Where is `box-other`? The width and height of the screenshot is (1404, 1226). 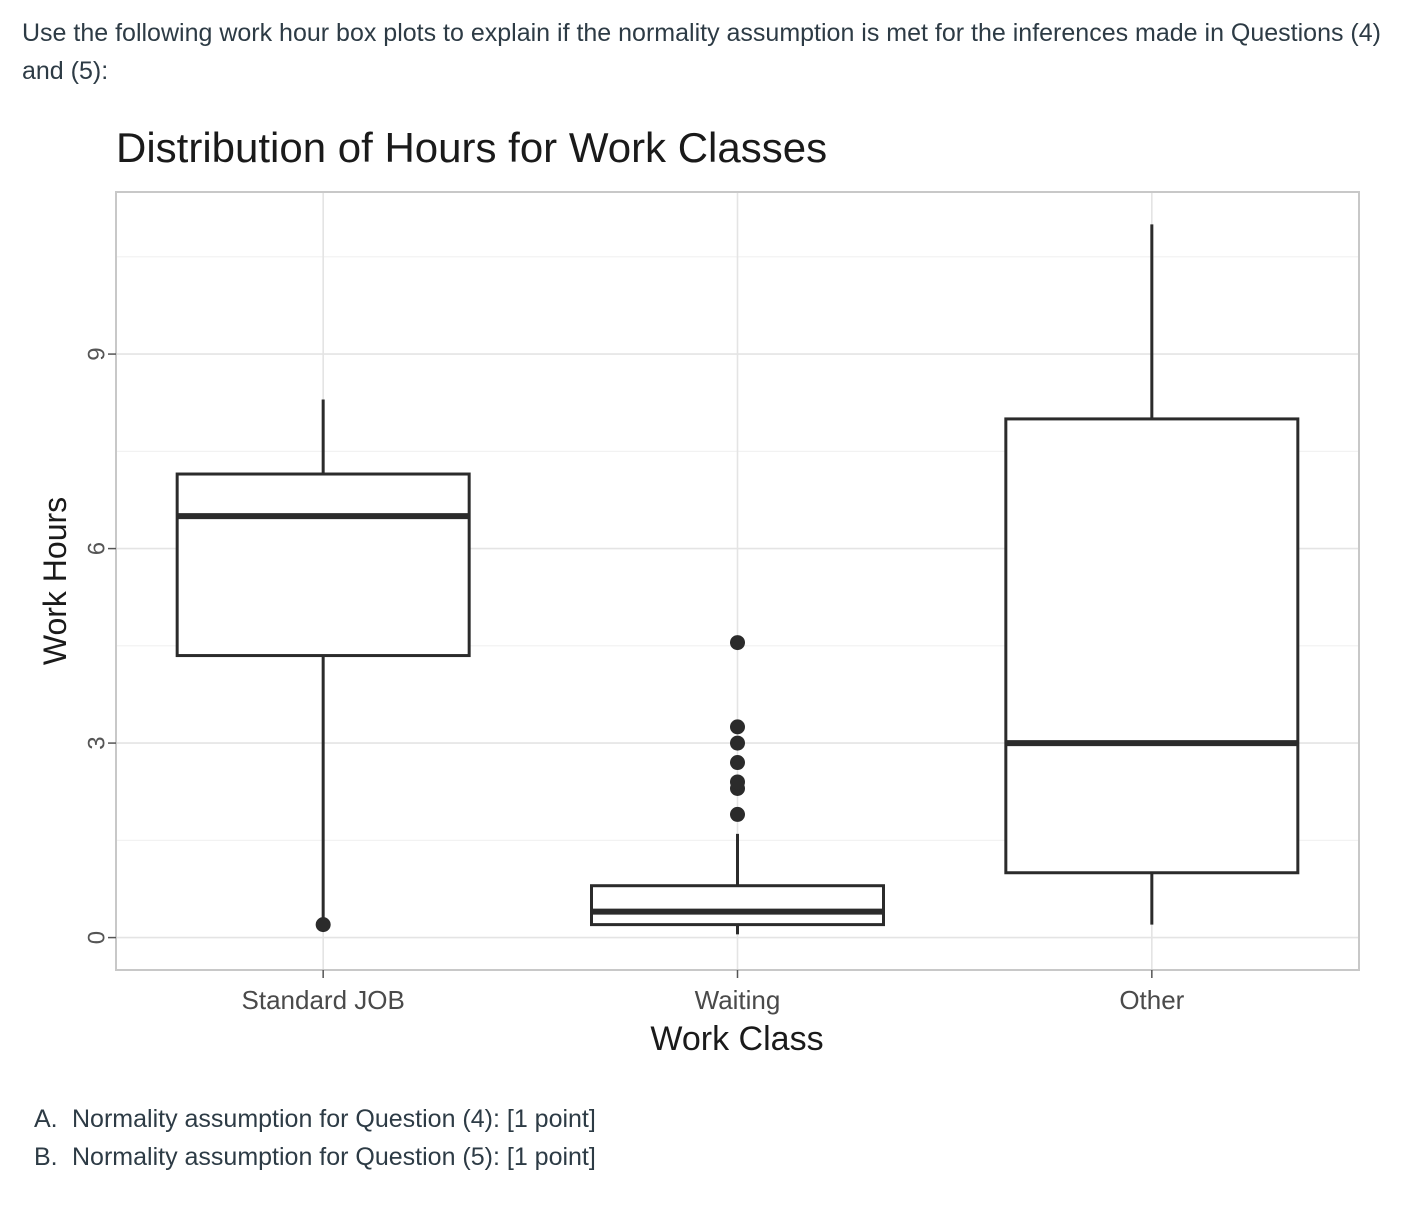
box-other is located at coordinates (1152, 574).